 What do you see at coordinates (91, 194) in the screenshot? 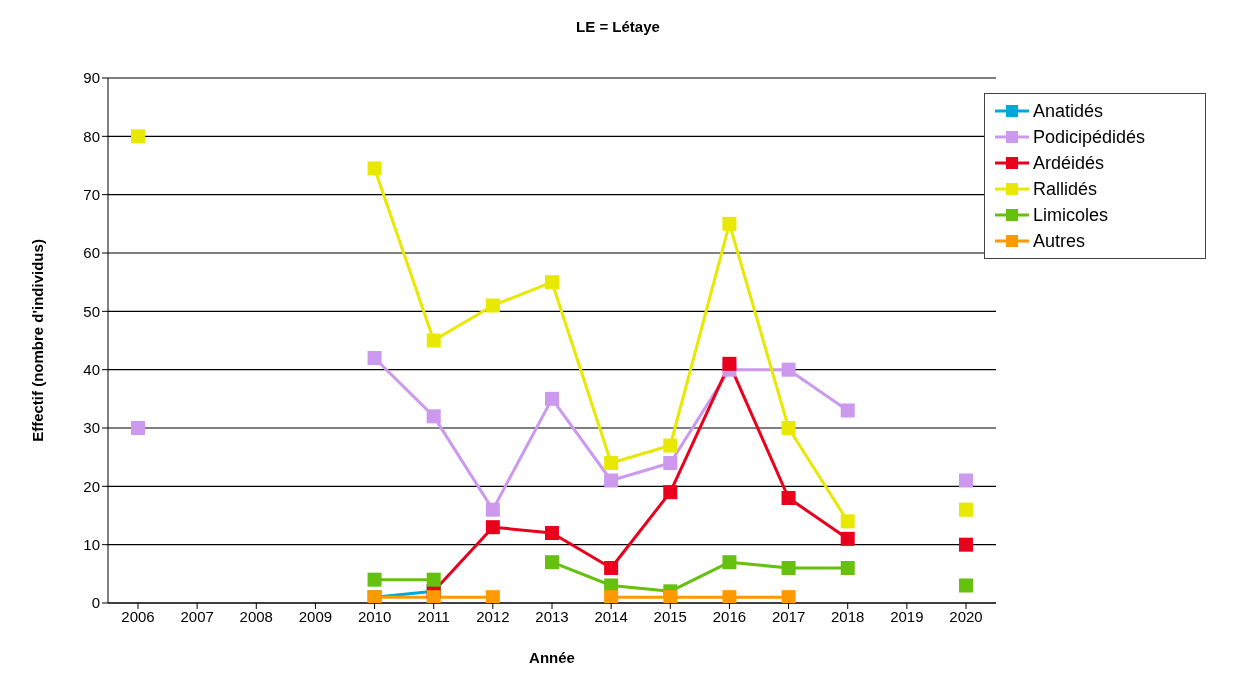
I see `y-tick-label: 70` at bounding box center [91, 194].